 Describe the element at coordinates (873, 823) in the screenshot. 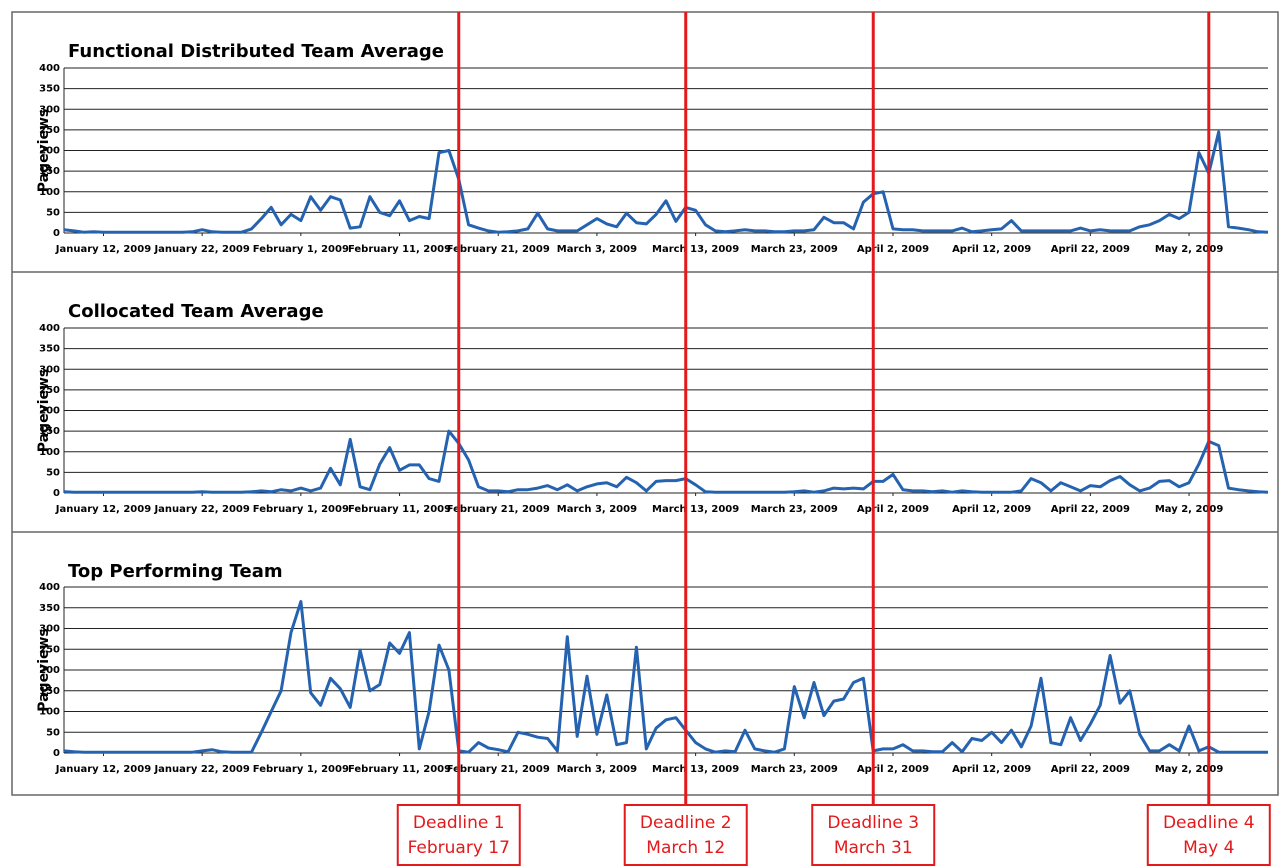

I see `deadline-label: Deadline 3` at that location.